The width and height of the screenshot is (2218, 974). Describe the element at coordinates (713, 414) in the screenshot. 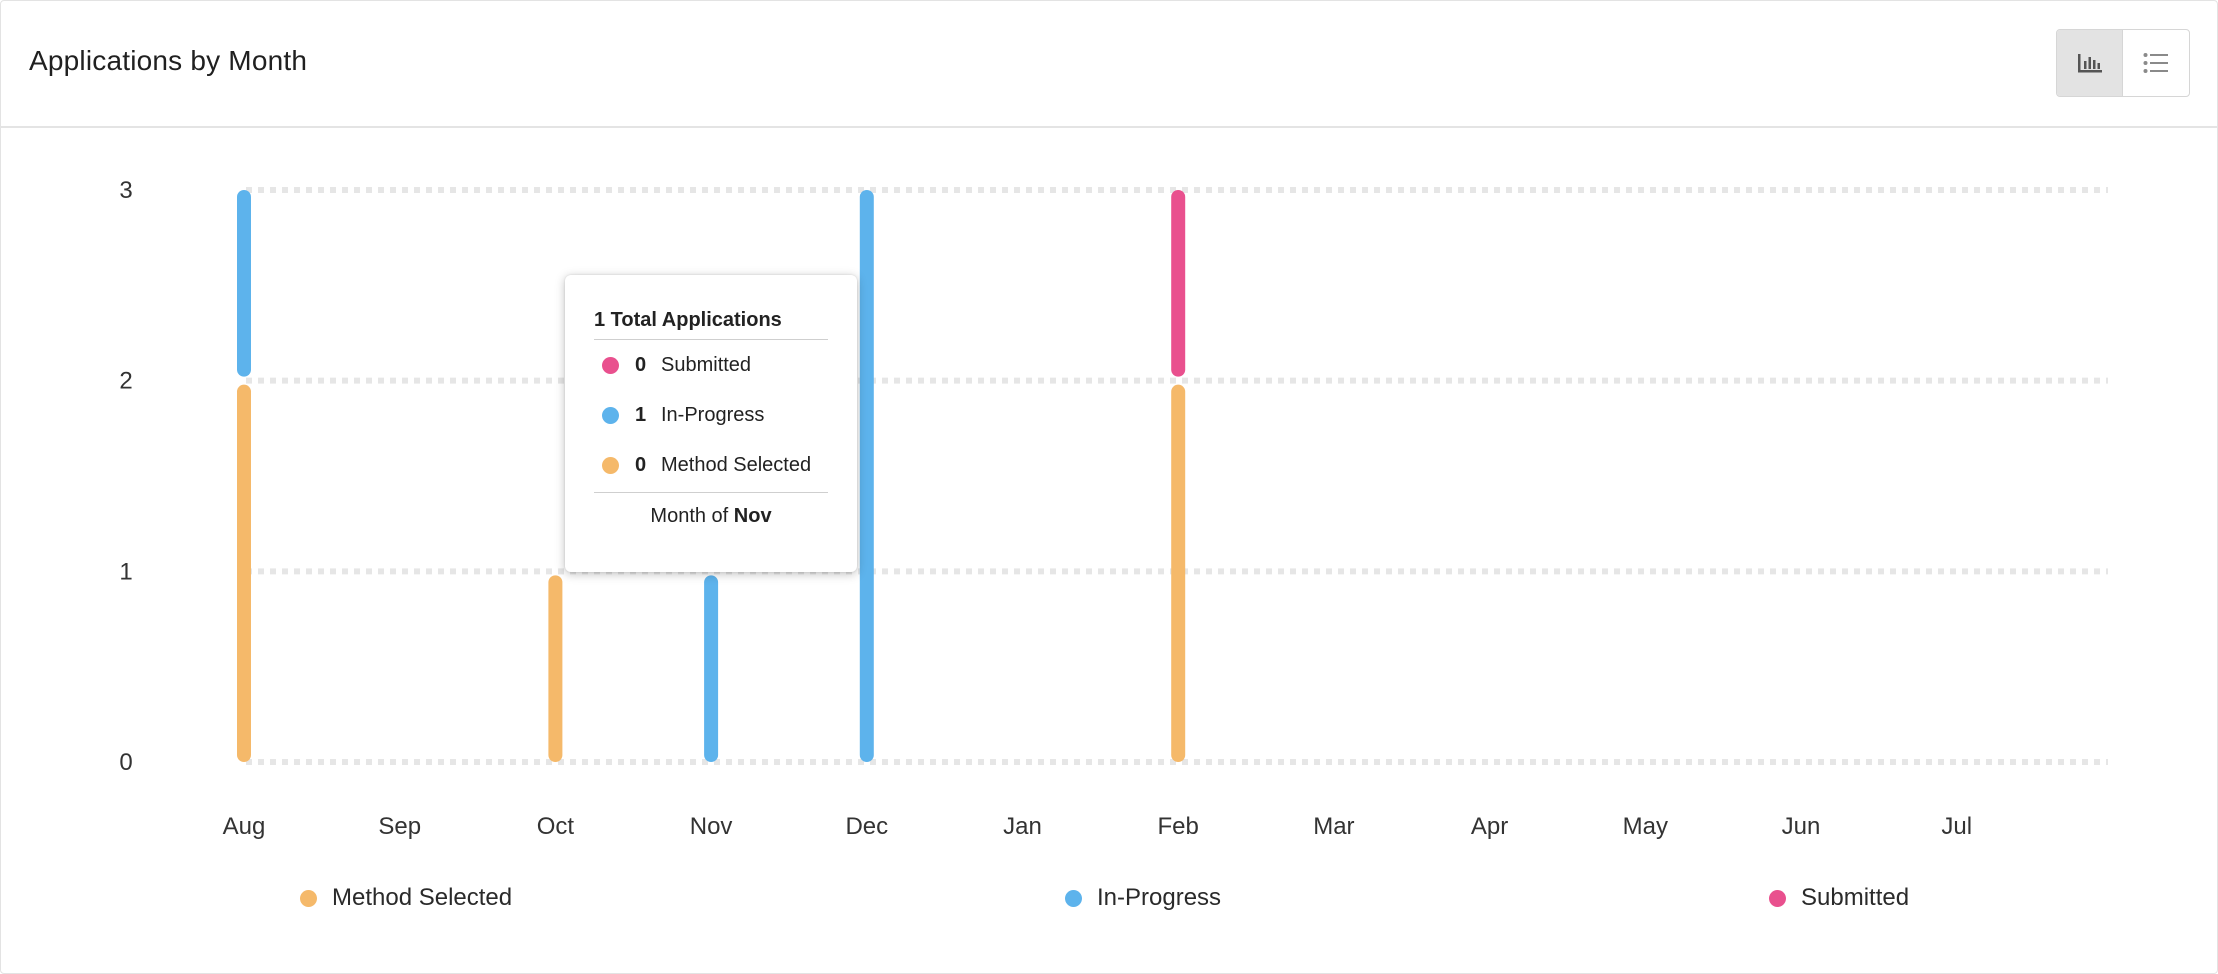

I see `tooltip-label: In-Progress` at that location.